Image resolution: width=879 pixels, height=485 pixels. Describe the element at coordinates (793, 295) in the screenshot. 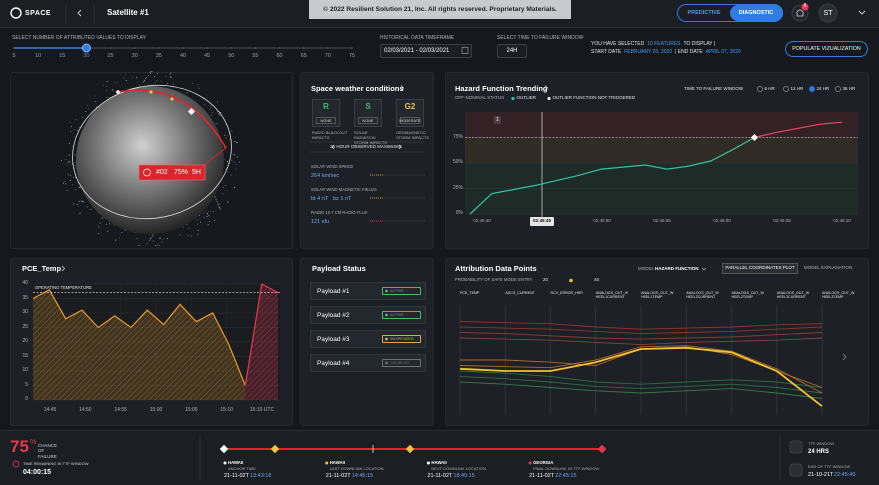

I see `column-header: ANALOGS_OUT_W HEEL3CURRENT` at that location.